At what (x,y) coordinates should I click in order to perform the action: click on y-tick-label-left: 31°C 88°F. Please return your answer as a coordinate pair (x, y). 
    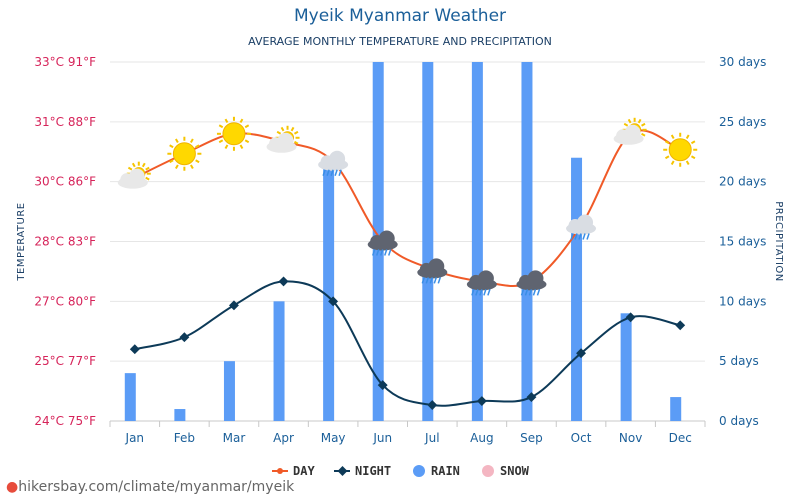
    Looking at the image, I should click on (65, 122).